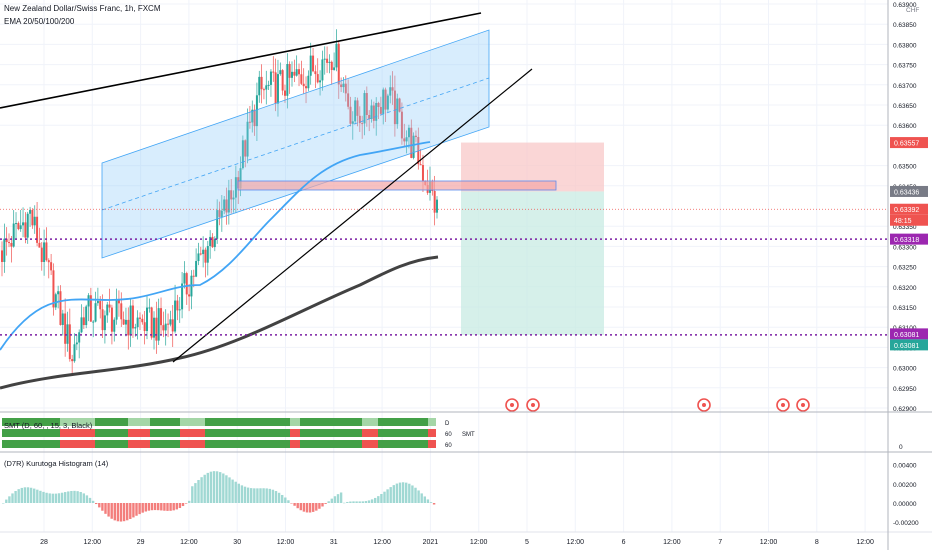  What do you see at coordinates (905, 485) in the screenshot?
I see `histogram-tick-label: 0.00200` at bounding box center [905, 485].